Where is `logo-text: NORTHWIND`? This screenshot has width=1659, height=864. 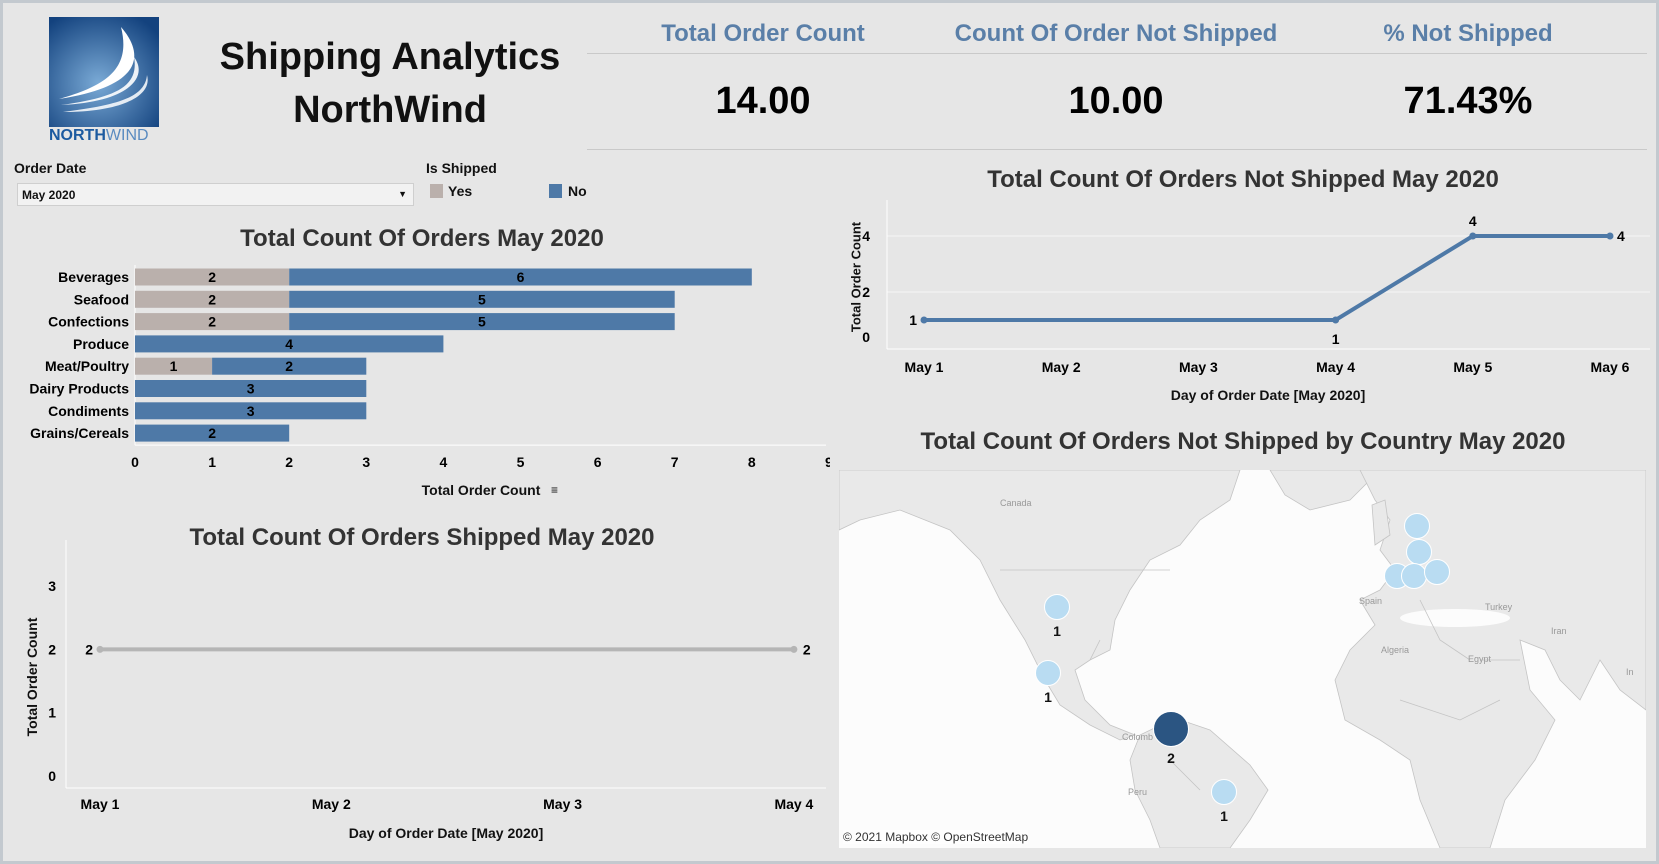 logo-text: NORTHWIND is located at coordinates (99, 135).